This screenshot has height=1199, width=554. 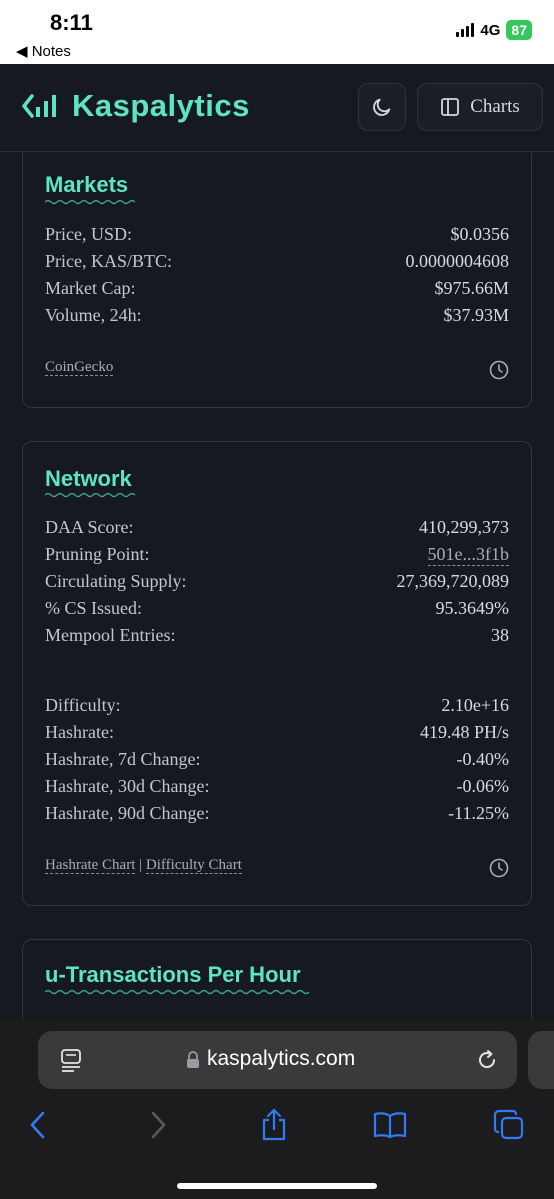 I want to click on network-label: % CS Issued:, so click(x=94, y=608).